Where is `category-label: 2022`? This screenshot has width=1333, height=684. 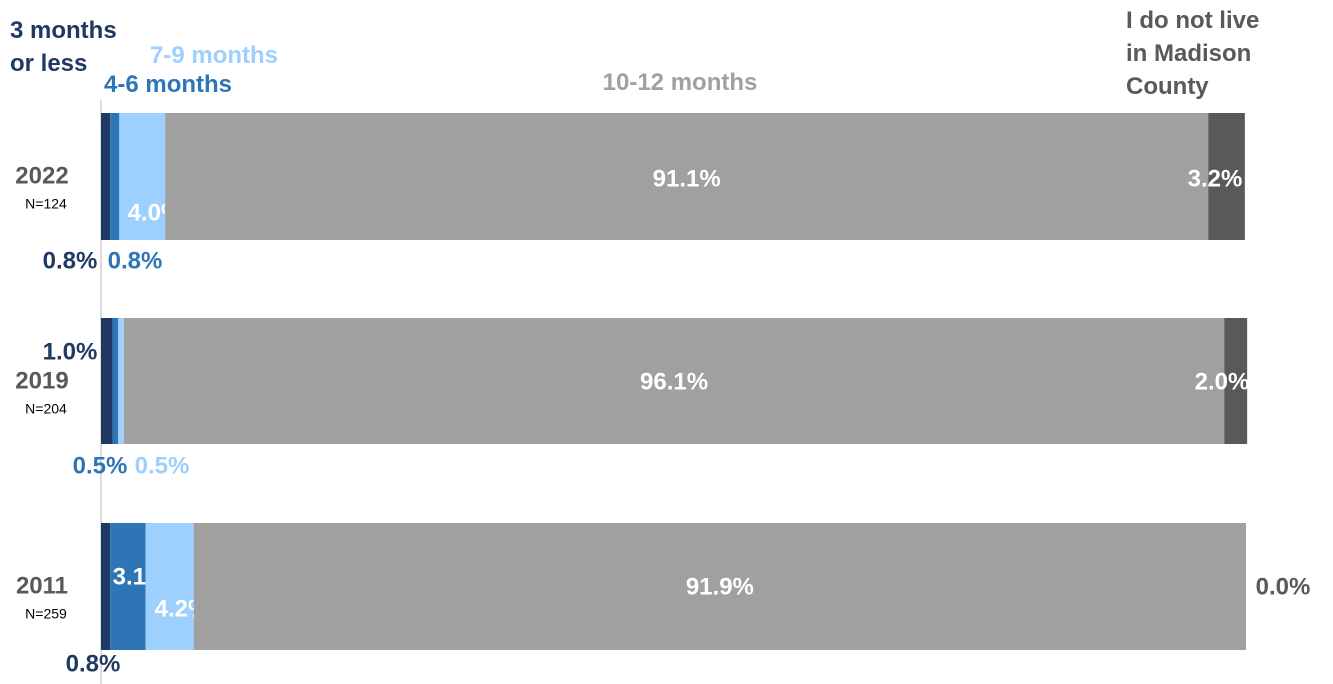 category-label: 2022 is located at coordinates (41, 175).